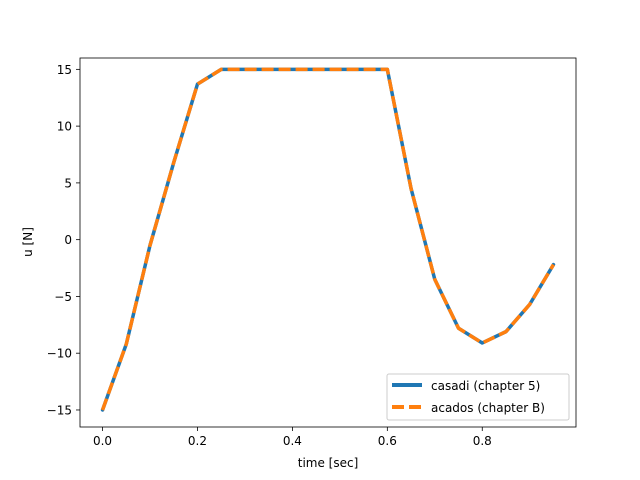 This screenshot has height=480, width=640. What do you see at coordinates (292, 441) in the screenshot?
I see `x-tick-label: 0.4` at bounding box center [292, 441].